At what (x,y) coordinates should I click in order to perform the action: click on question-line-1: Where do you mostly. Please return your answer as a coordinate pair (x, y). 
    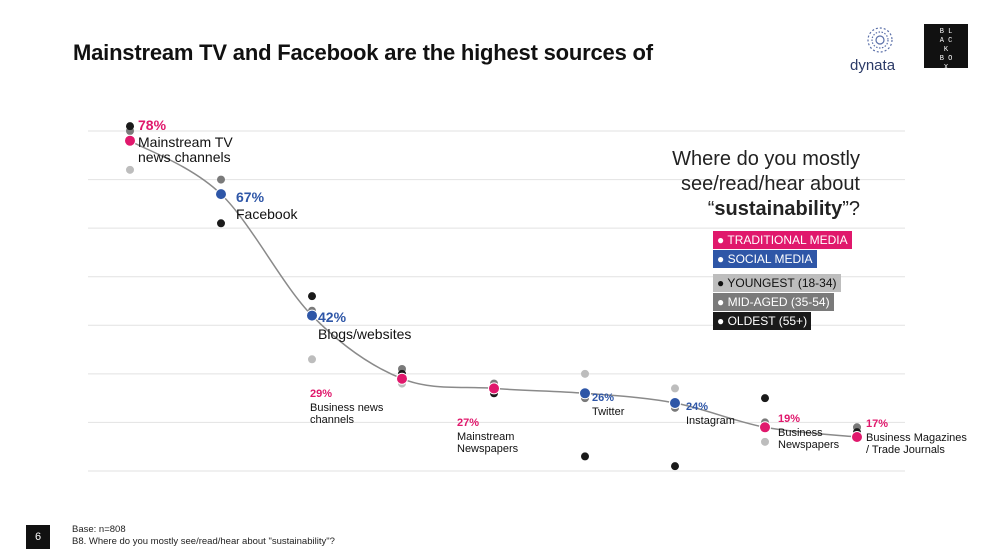
    Looking at the image, I should click on (766, 159).